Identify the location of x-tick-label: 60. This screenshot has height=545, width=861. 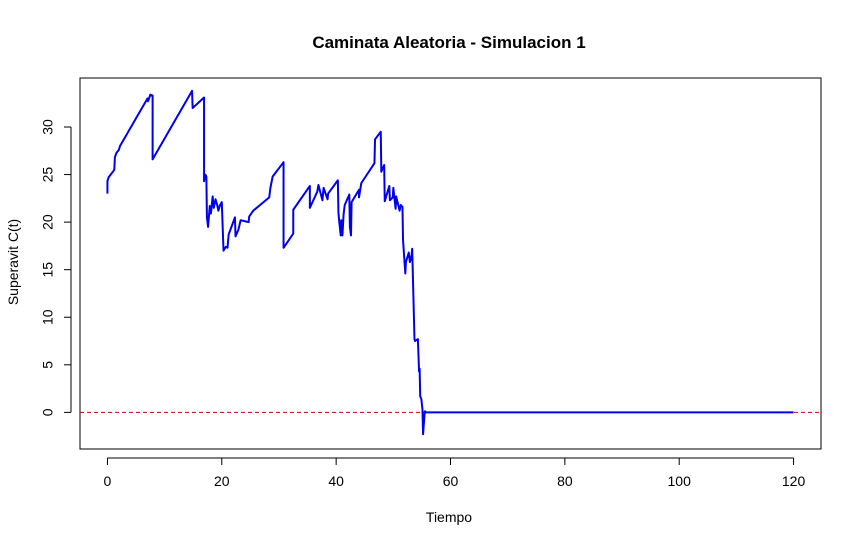
(451, 481).